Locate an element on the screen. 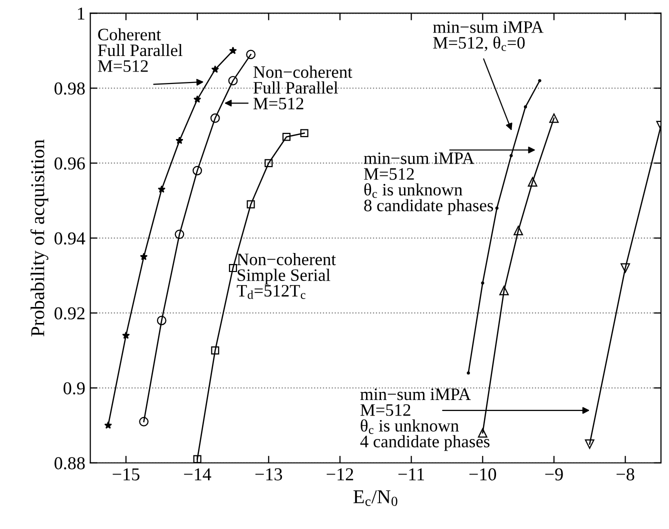 This screenshot has width=669, height=529. x-tick-label: −11 is located at coordinates (411, 474).